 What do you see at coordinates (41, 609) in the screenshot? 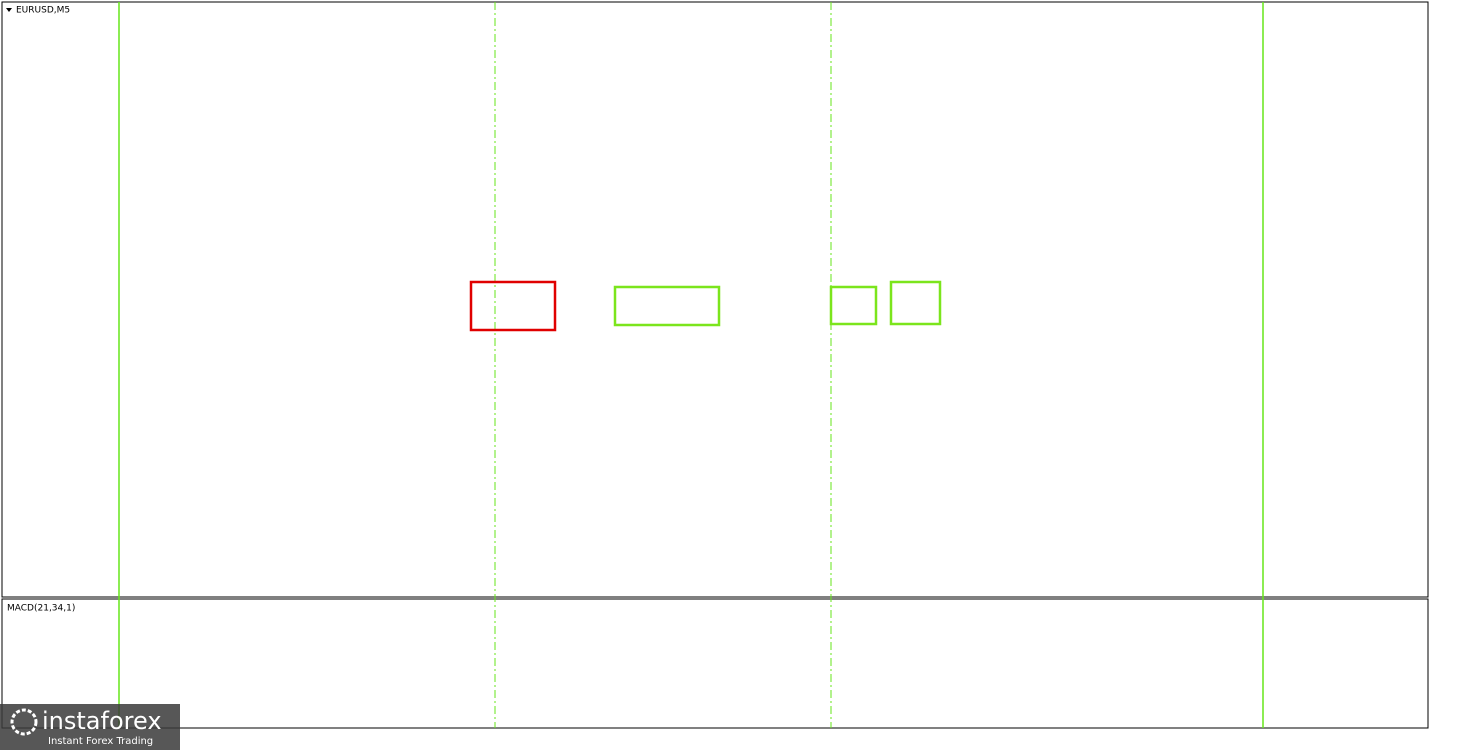
I see `macd-title: MACD(21,34,1)` at bounding box center [41, 609].